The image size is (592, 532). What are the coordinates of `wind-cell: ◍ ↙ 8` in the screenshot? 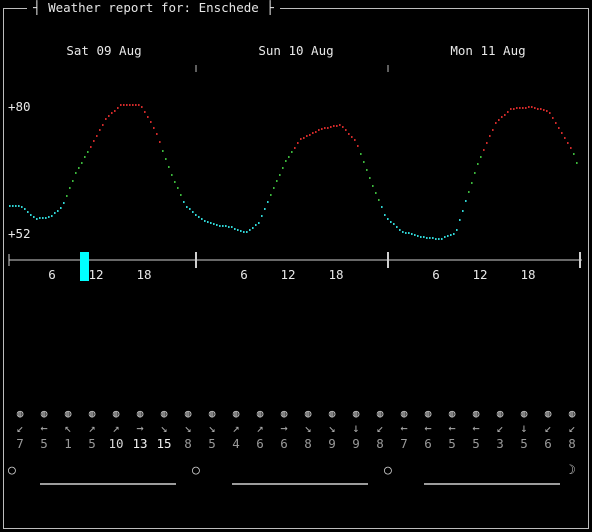 It's located at (572, 428).